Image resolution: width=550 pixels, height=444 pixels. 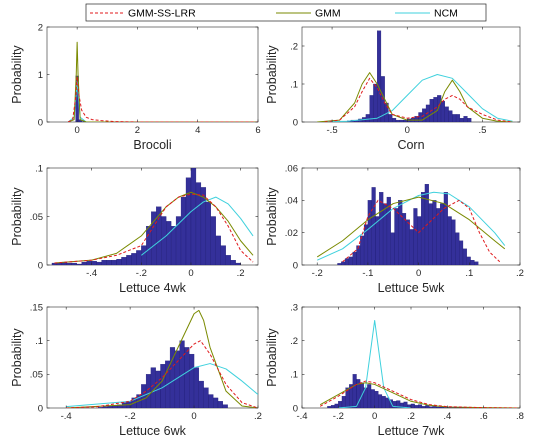 I want to click on x-axis-label: Lettuce 5wk, so click(x=411, y=288).